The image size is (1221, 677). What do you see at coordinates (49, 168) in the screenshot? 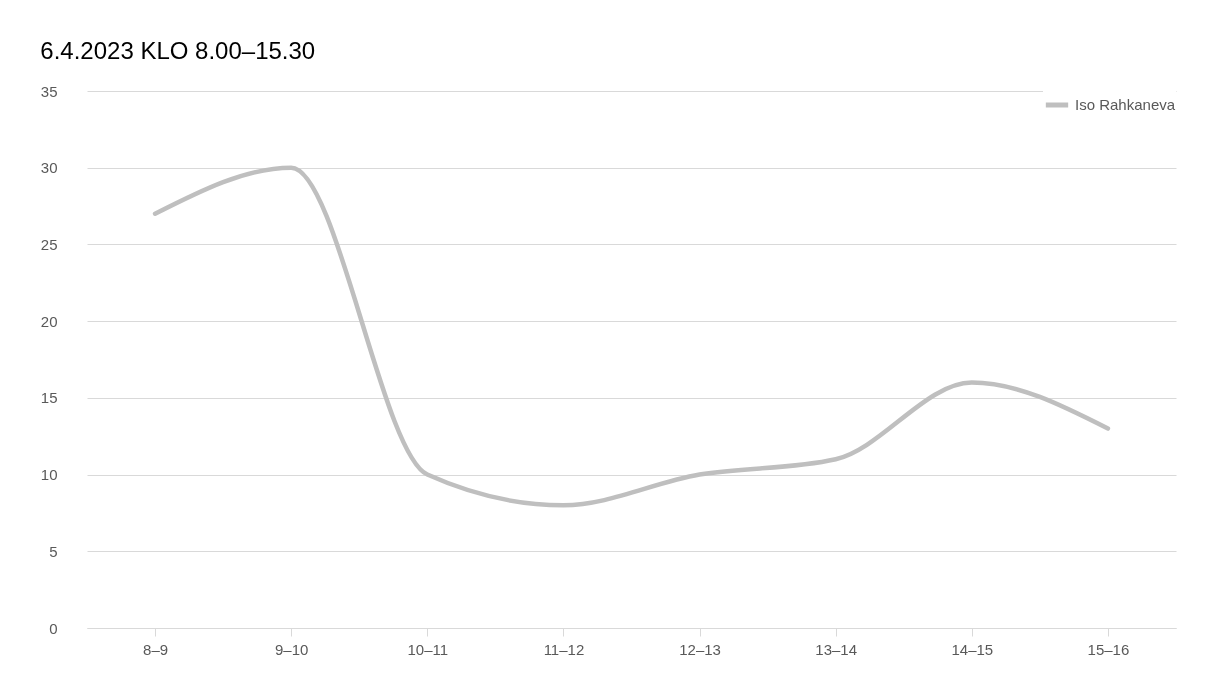
I see `y-tick-label: 30` at bounding box center [49, 168].